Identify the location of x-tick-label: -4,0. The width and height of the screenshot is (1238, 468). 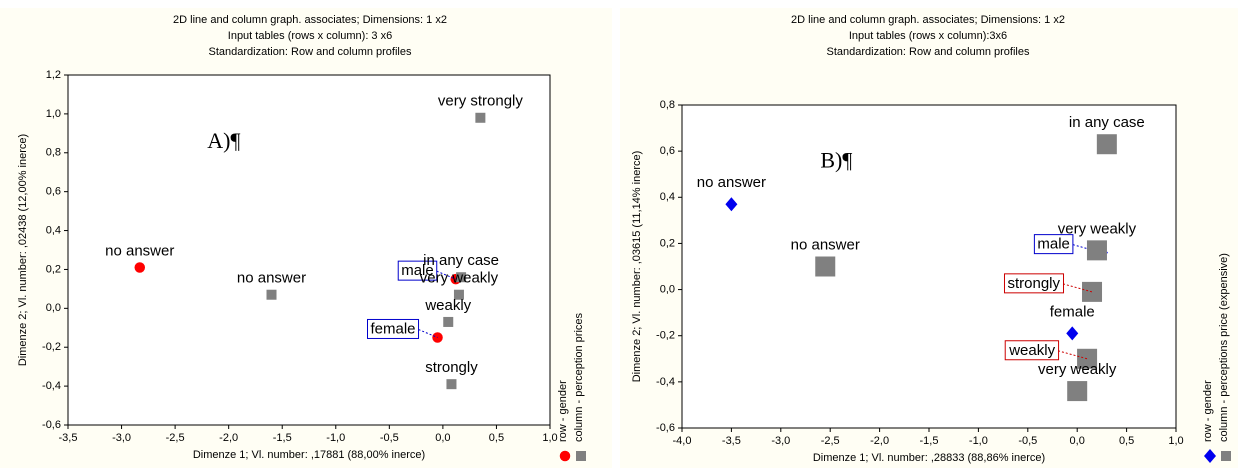
(682, 441).